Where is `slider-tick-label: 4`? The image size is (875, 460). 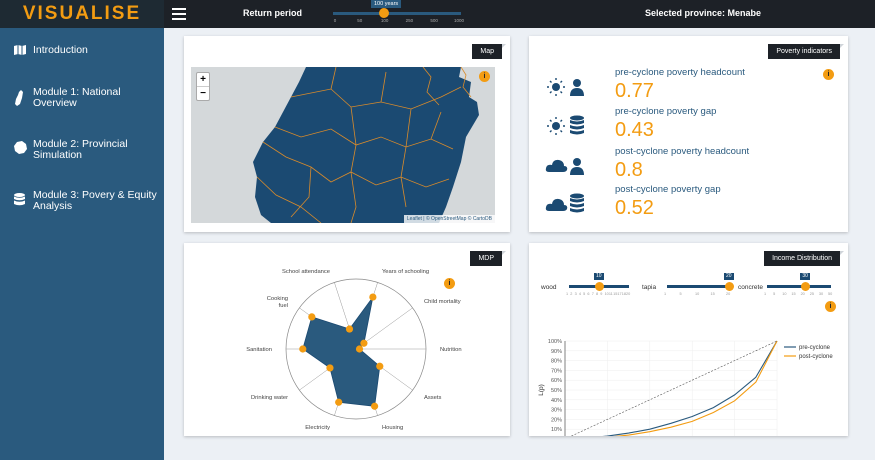
slider-tick-label: 4 is located at coordinates (579, 294).